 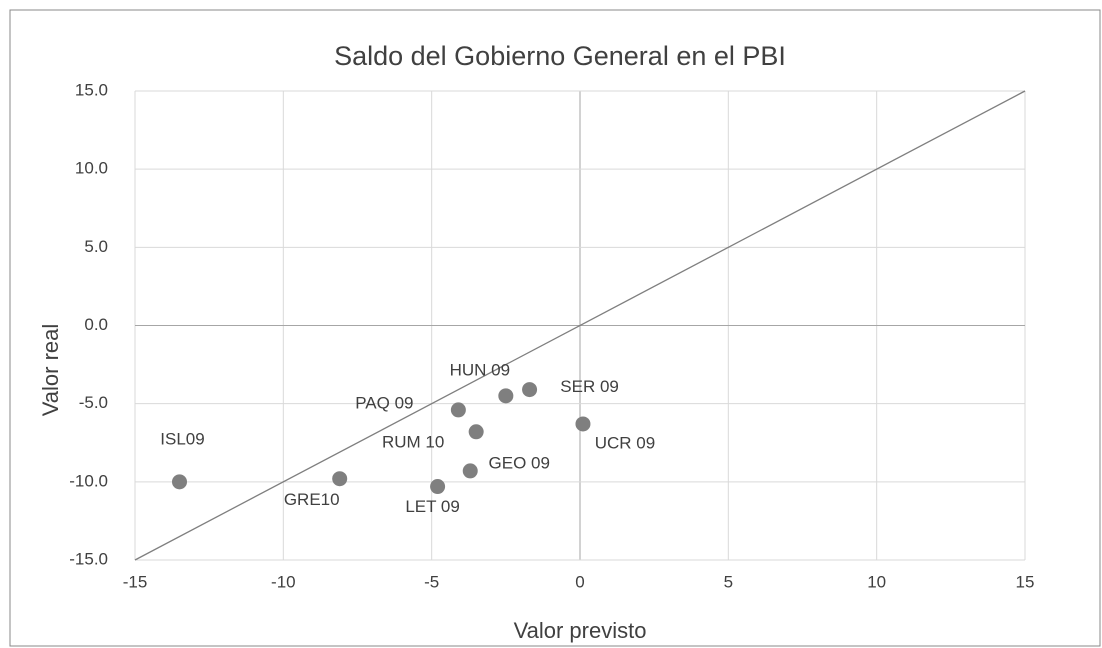 What do you see at coordinates (1025, 581) in the screenshot?
I see `x-tick-label: 15` at bounding box center [1025, 581].